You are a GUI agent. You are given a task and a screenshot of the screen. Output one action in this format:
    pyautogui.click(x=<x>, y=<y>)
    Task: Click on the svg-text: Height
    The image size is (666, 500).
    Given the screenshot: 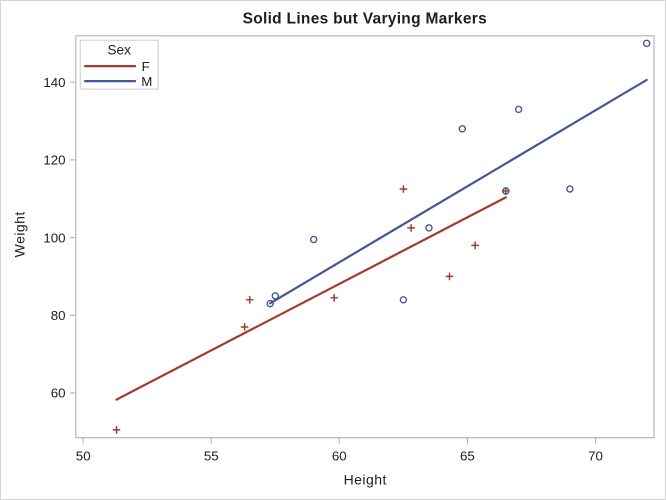 What is the action you would take?
    pyautogui.click(x=365, y=480)
    